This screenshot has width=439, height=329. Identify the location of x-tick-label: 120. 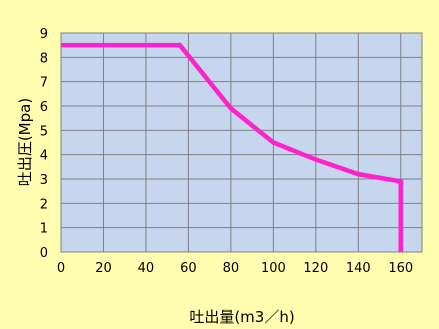
(315, 268).